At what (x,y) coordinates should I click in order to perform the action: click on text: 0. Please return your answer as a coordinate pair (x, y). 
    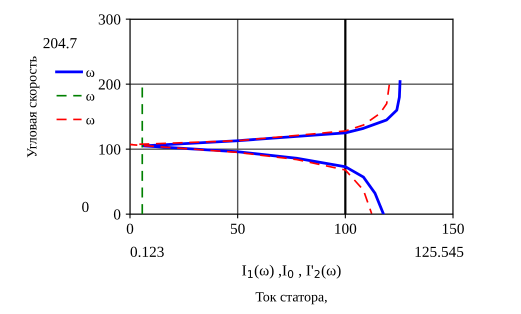
    Looking at the image, I should click on (85, 207).